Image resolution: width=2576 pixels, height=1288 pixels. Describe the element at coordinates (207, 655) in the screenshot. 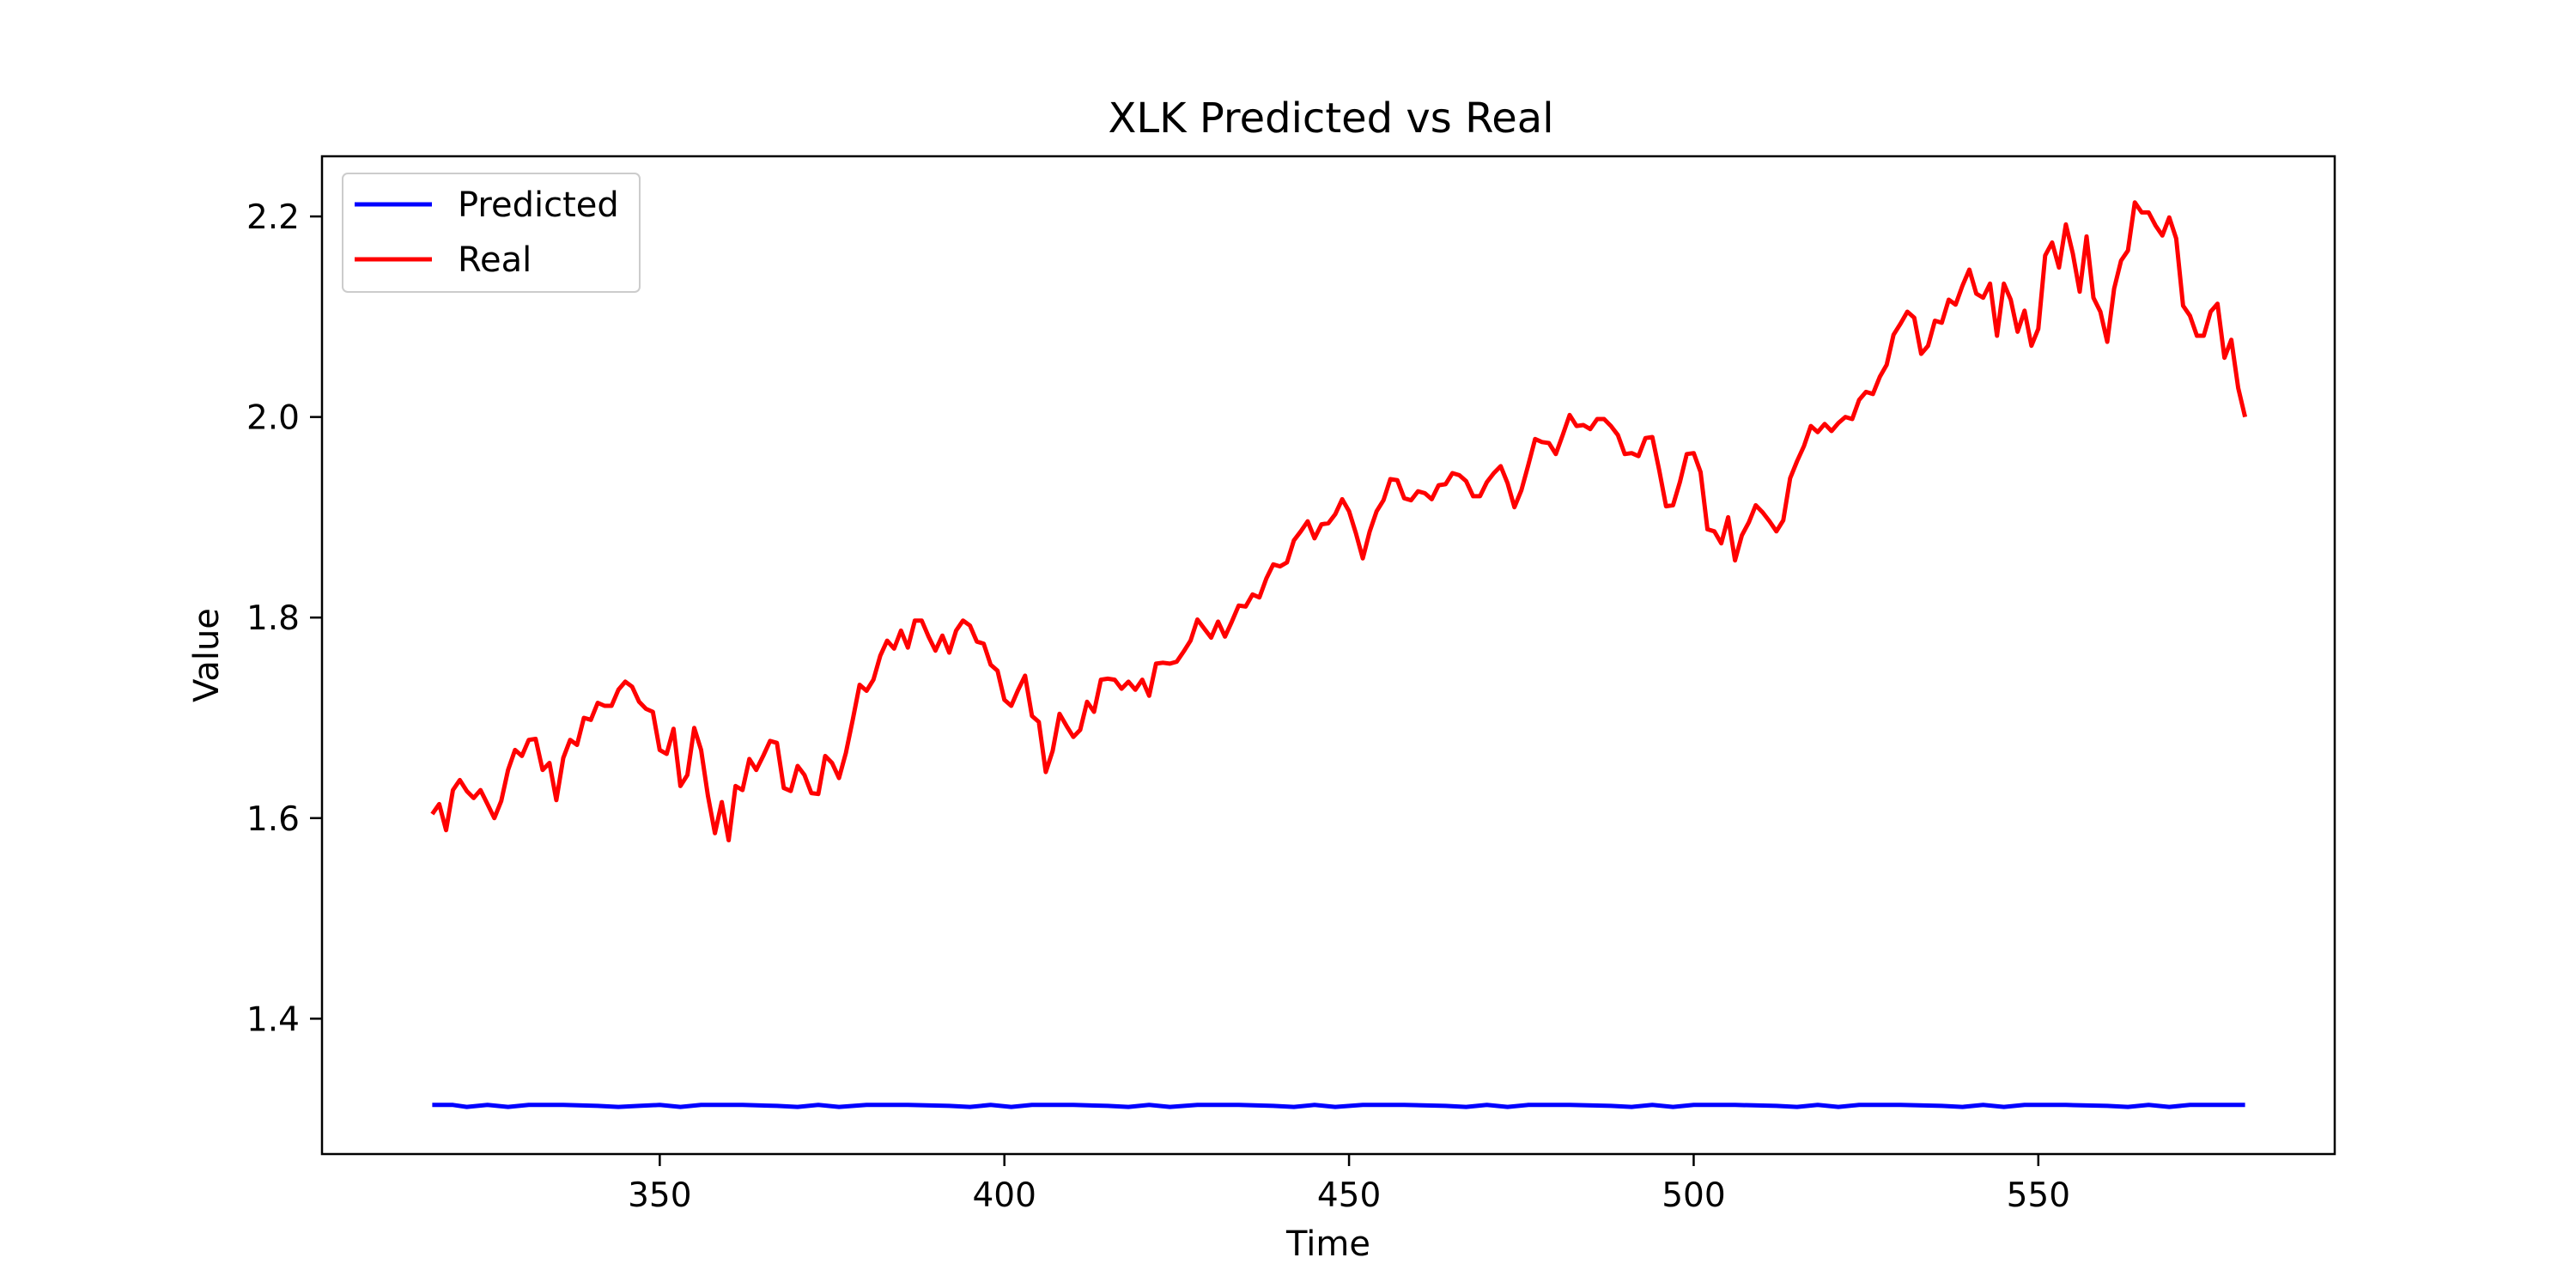

I see `y-axis-label: Value` at that location.